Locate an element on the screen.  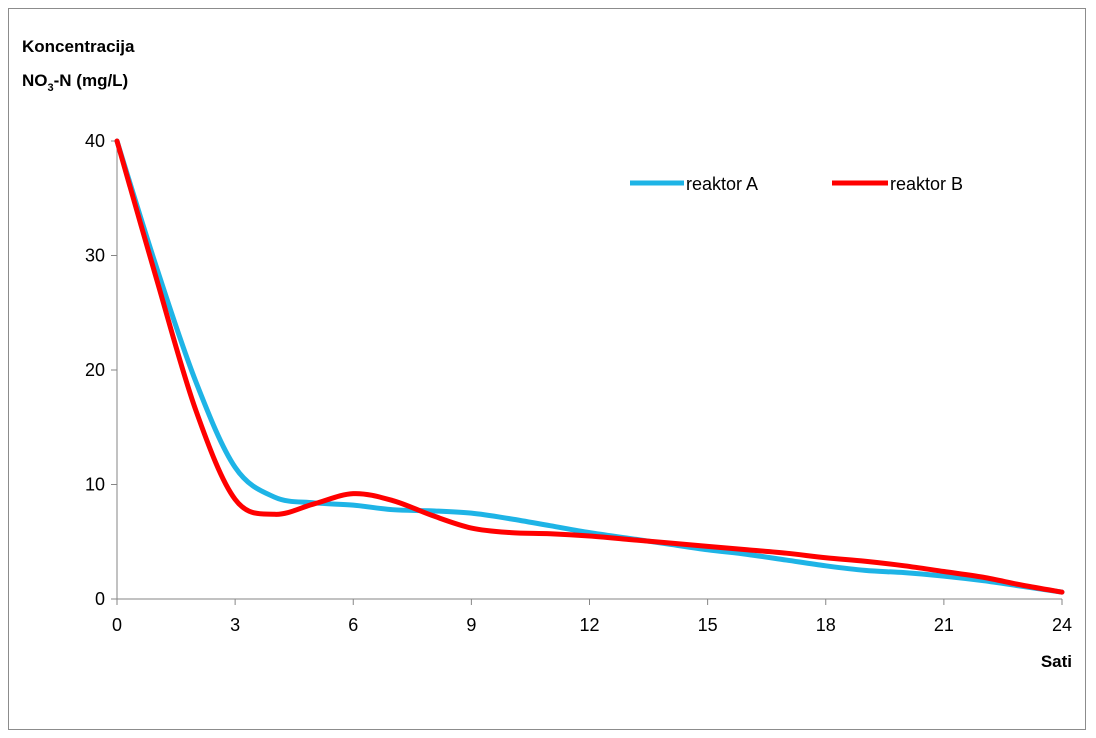
y-tick-label: 40 is located at coordinates (95, 141).